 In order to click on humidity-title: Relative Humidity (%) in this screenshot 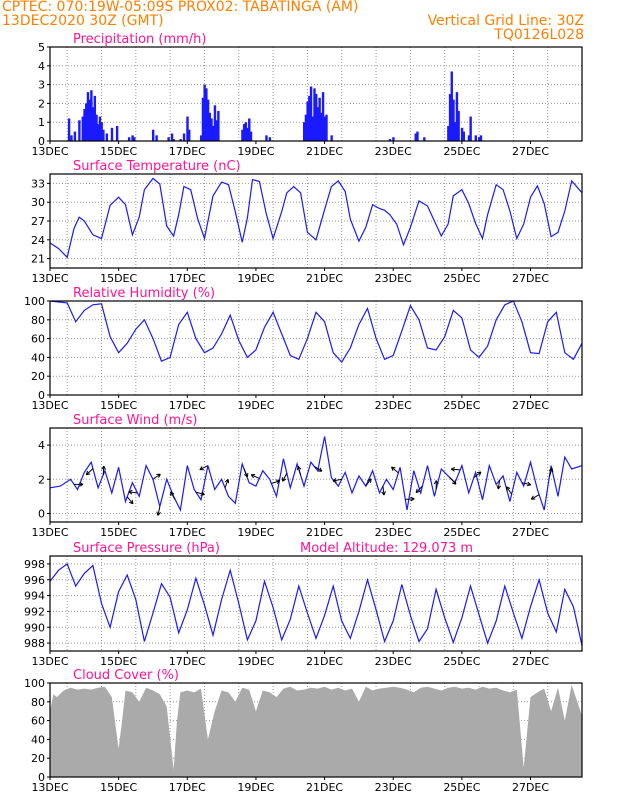, I will do `click(144, 293)`.